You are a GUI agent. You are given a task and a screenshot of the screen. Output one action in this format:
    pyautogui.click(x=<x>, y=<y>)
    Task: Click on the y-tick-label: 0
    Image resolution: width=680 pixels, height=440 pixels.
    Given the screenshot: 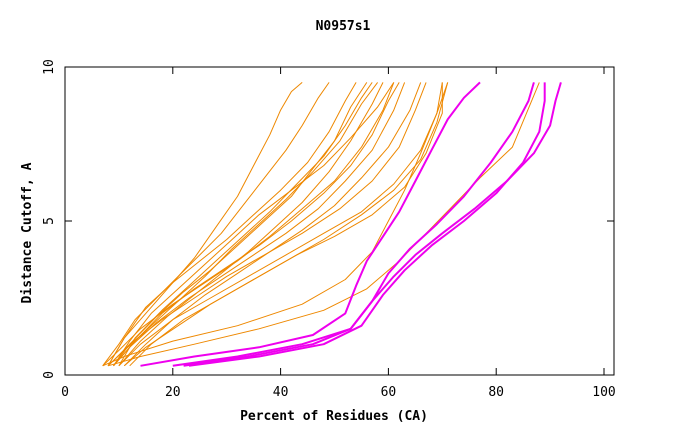 What is the action you would take?
    pyautogui.click(x=49, y=375)
    